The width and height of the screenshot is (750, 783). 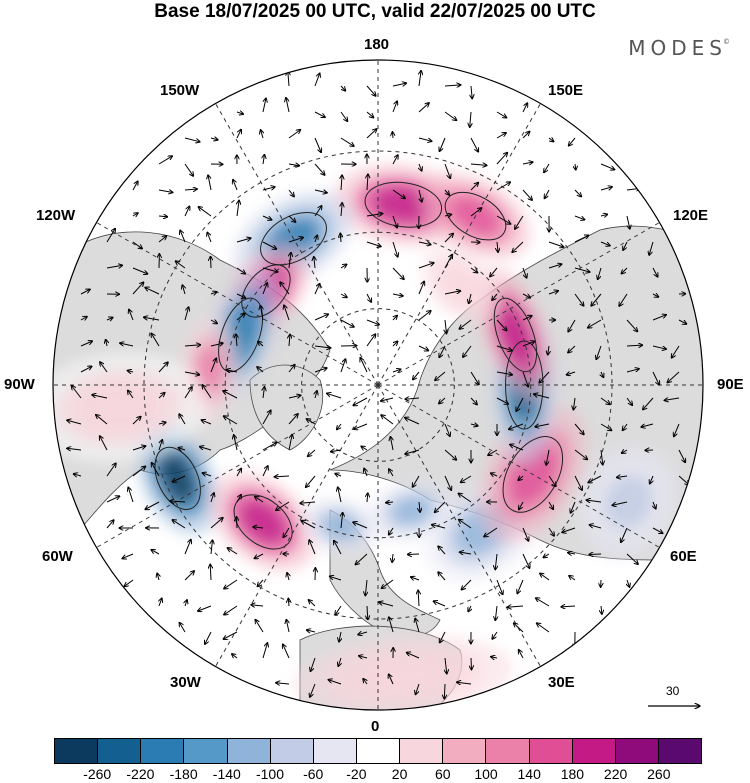 What do you see at coordinates (403, 676) in the screenshot?
I see `positive-anomaly` at bounding box center [403, 676].